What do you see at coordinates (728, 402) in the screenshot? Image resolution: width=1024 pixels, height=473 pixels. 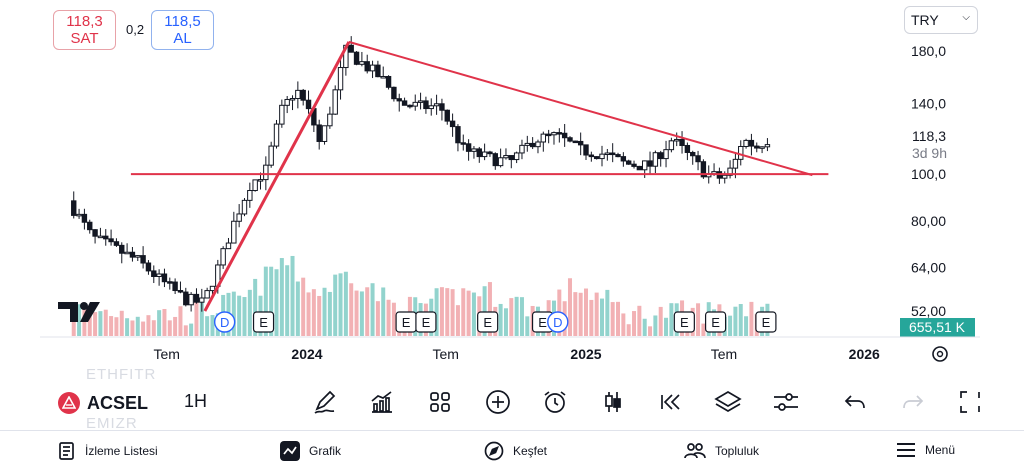 I see `object-tree-button` at bounding box center [728, 402].